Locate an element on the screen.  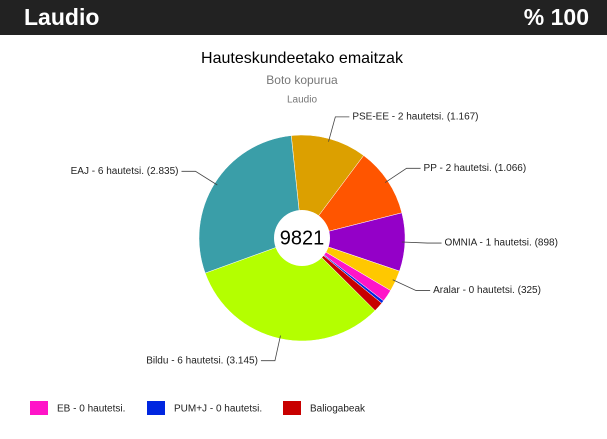
slice-label: PSE-EE - 2 hautetsi. (1.167) is located at coordinates (415, 116).